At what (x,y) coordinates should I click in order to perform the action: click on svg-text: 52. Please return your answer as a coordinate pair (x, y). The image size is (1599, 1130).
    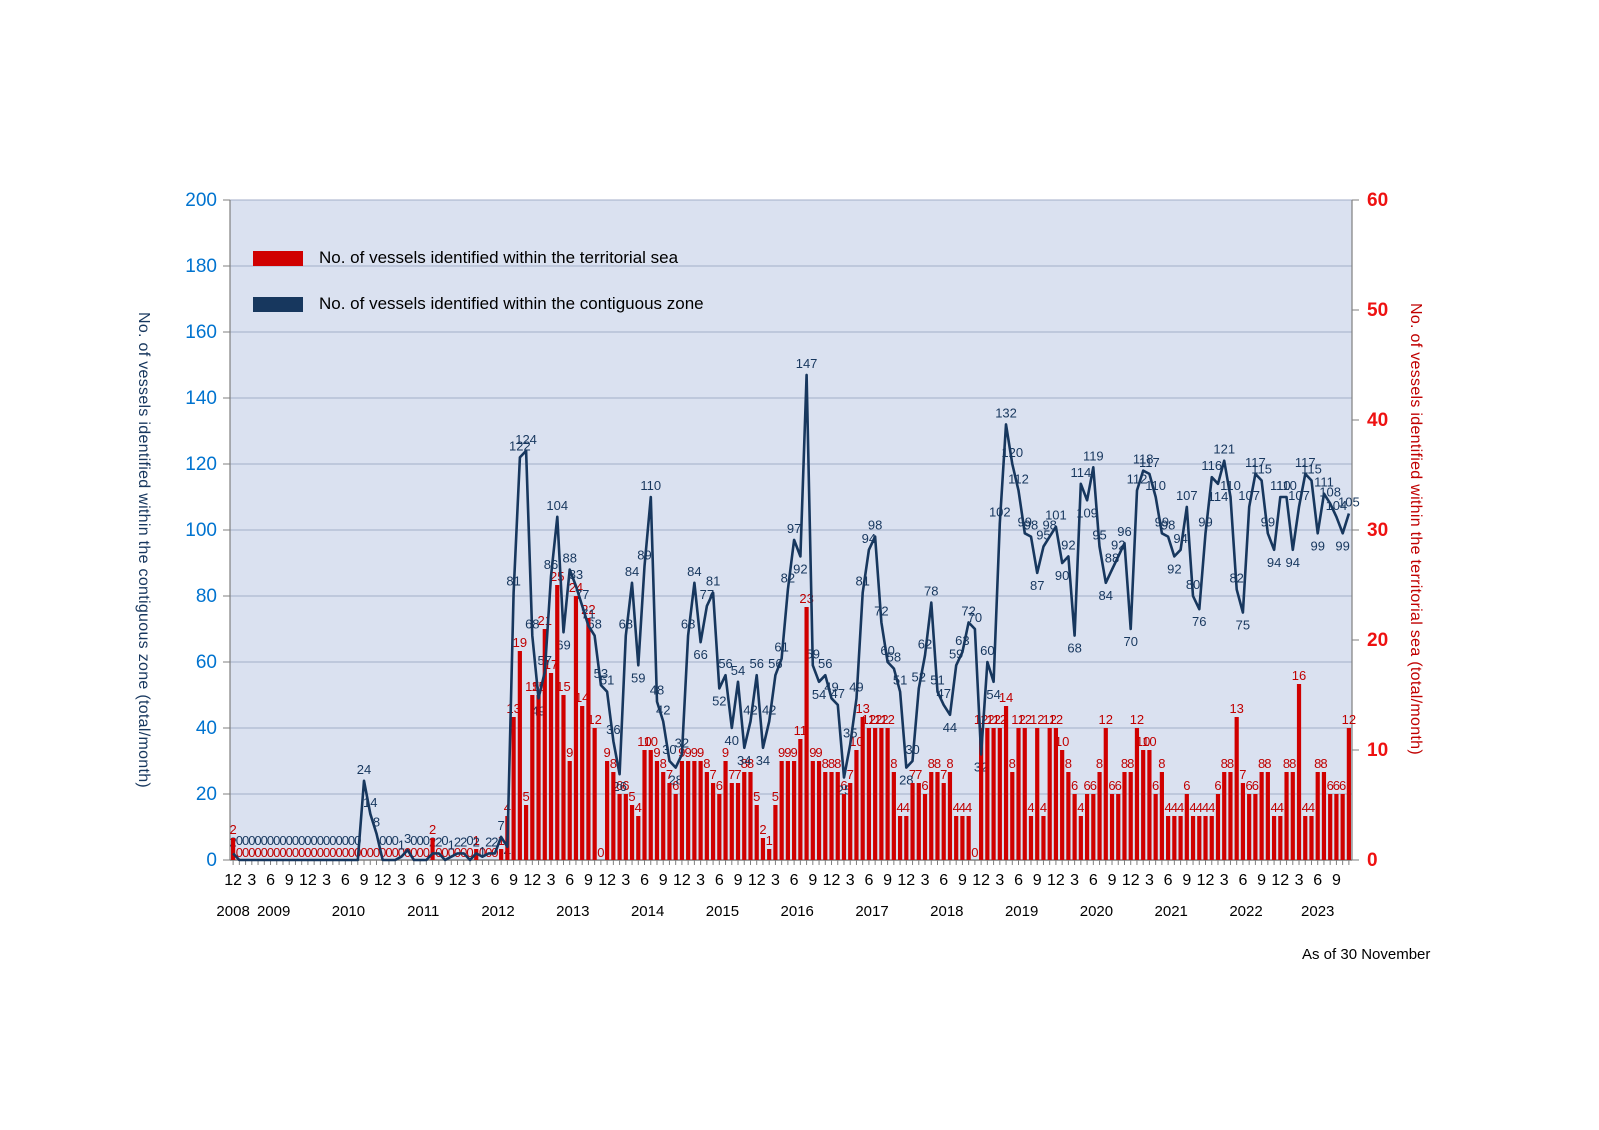
    Looking at the image, I should click on (719, 700).